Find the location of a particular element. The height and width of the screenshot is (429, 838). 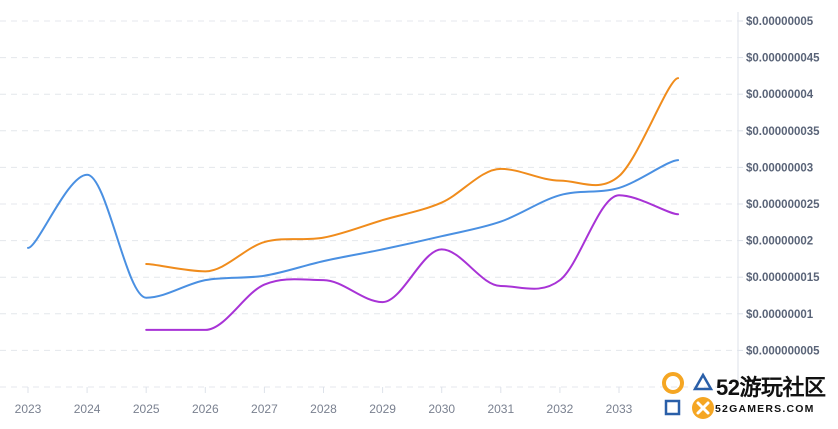

y-tick-label: $0.00000005 is located at coordinates (780, 22).